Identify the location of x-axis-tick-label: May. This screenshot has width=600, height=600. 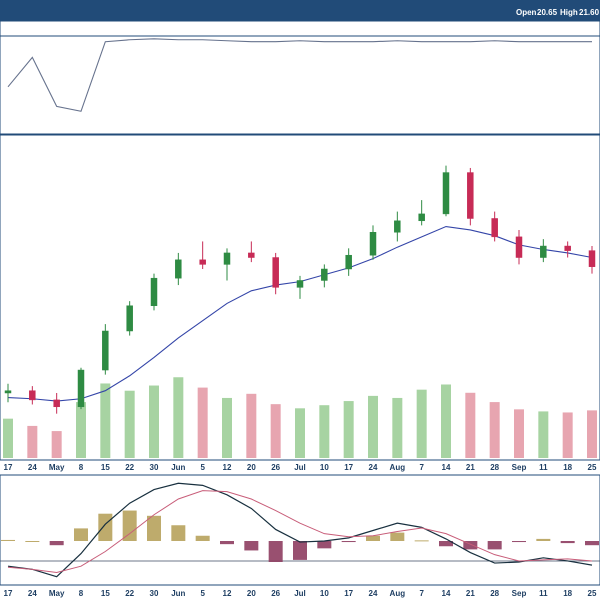
(57, 593).